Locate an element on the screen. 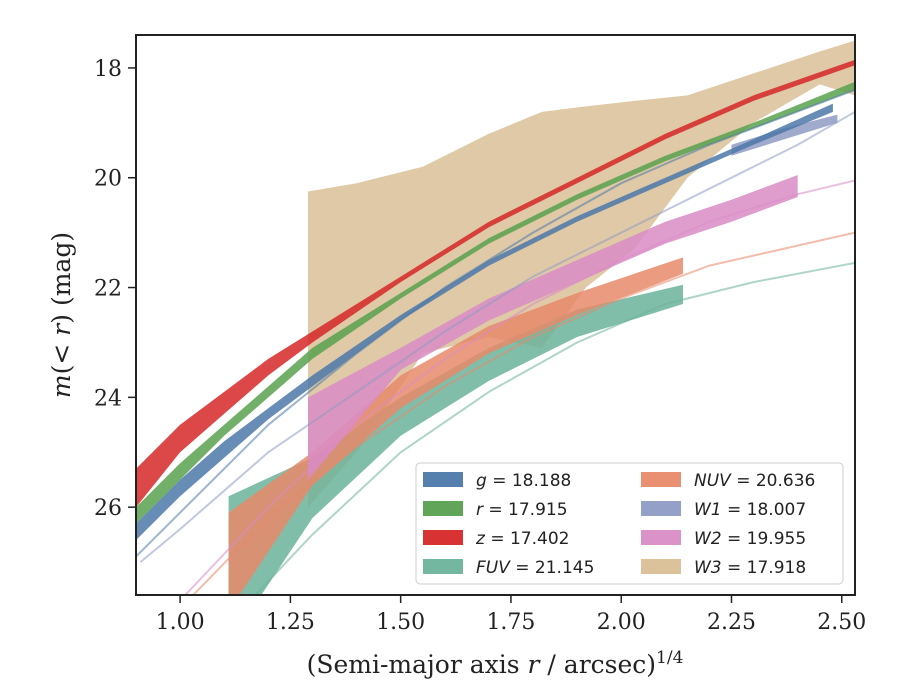 This screenshot has width=900, height=700. legend-item-w3: W3 = 17.918 is located at coordinates (723, 568).